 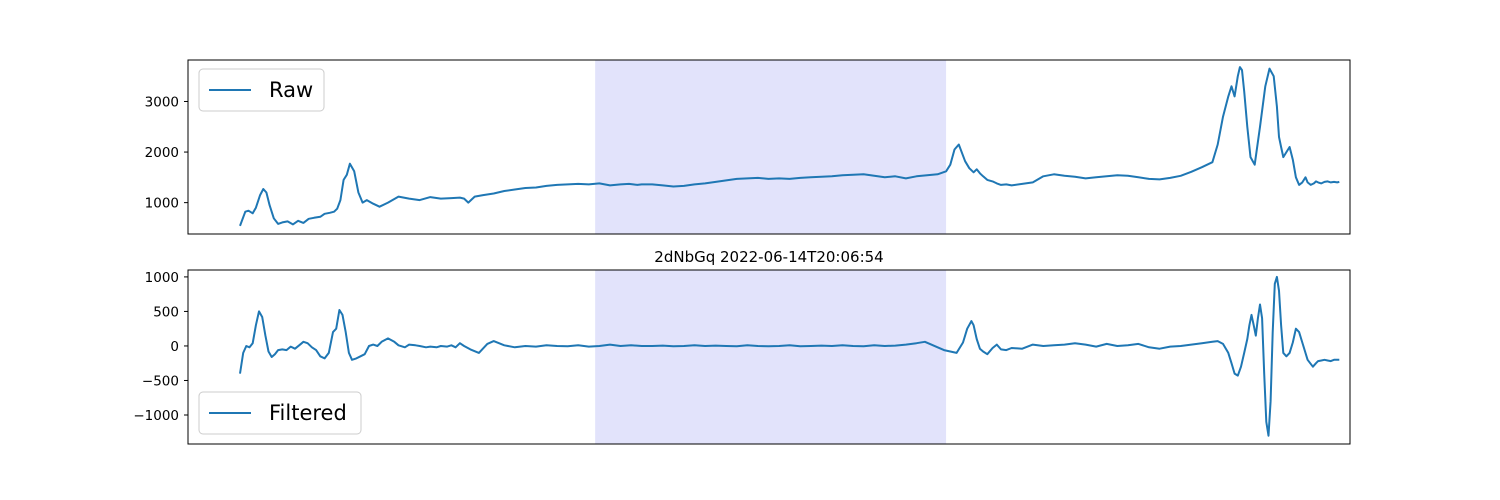 What do you see at coordinates (174, 347) in the screenshot?
I see `filtered-y-tick-label: 0` at bounding box center [174, 347].